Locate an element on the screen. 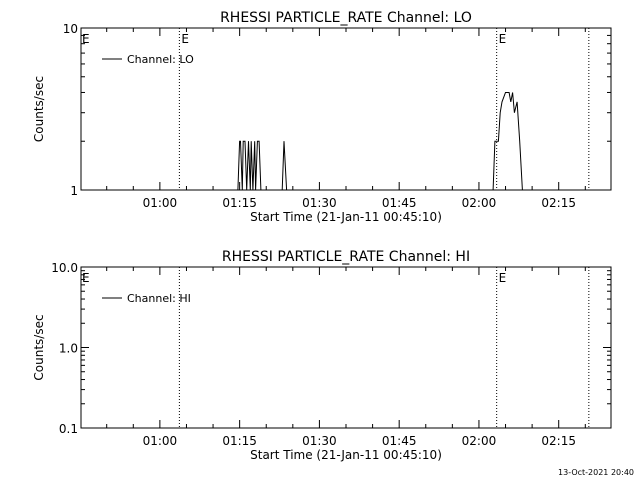 The height and width of the screenshot is (484, 640). y-tick-label: 10 is located at coordinates (70, 29).